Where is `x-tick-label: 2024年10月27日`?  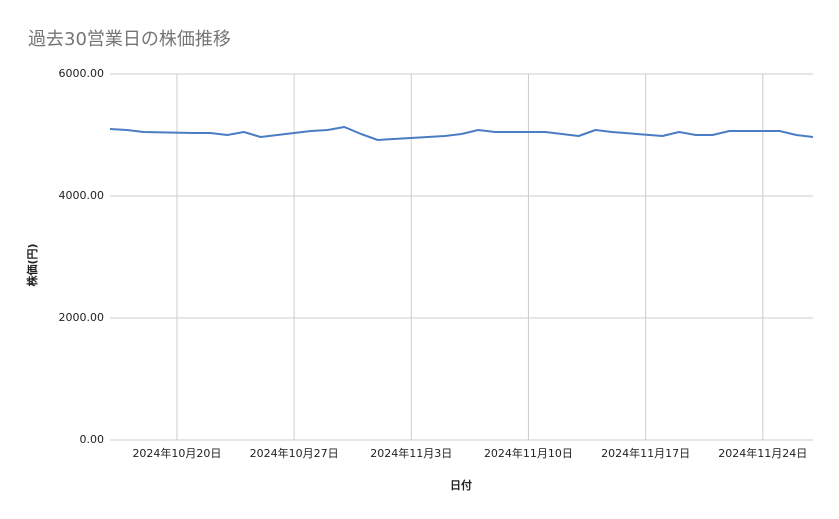 x-tick-label: 2024年10月27日 is located at coordinates (294, 453).